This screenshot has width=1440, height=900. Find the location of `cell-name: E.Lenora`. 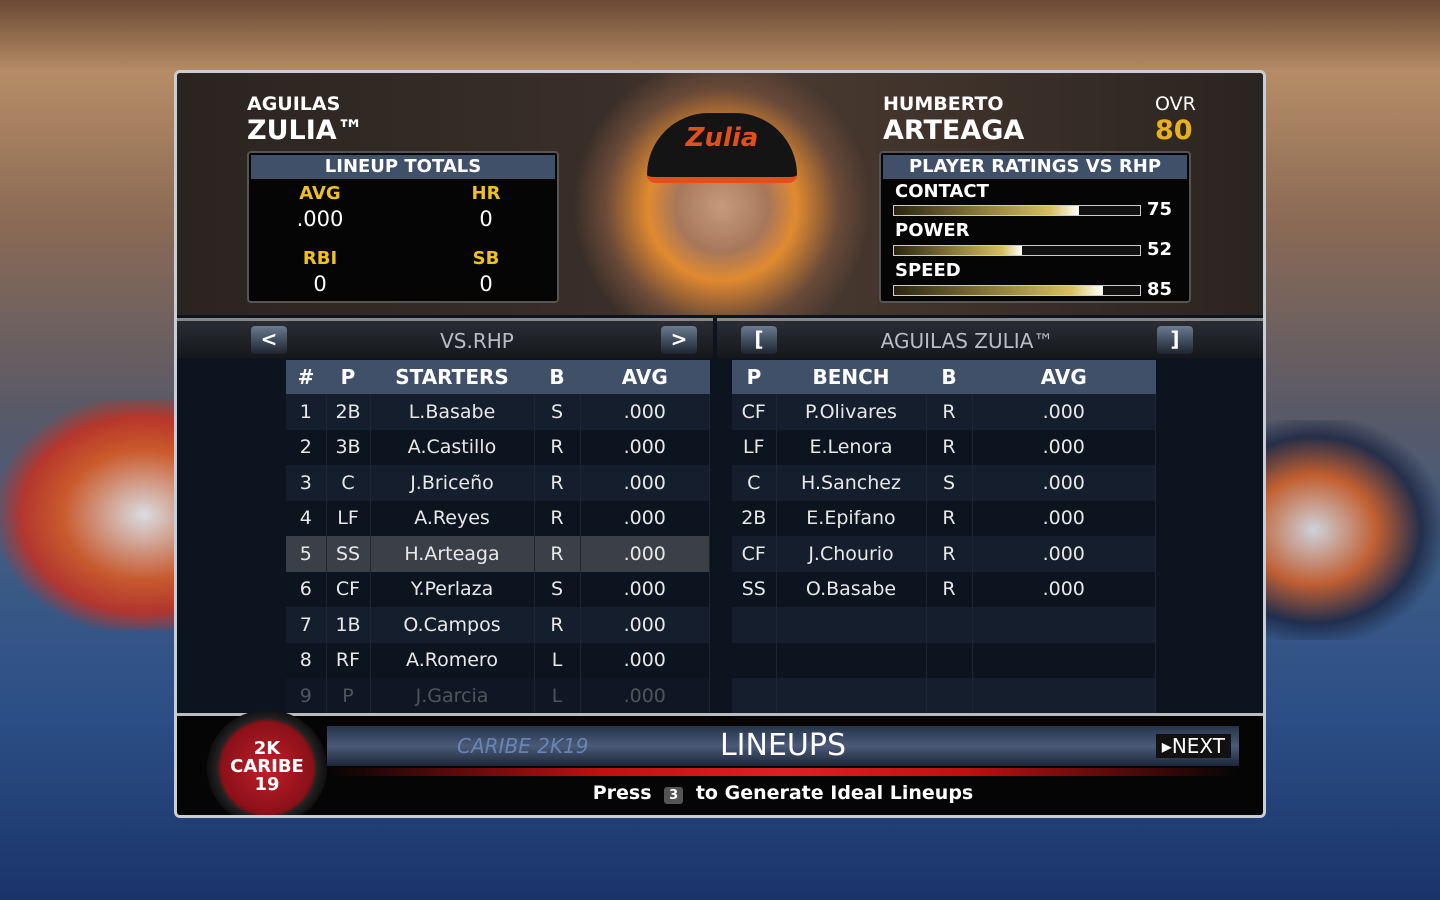

cell-name: E.Lenora is located at coordinates (851, 447).